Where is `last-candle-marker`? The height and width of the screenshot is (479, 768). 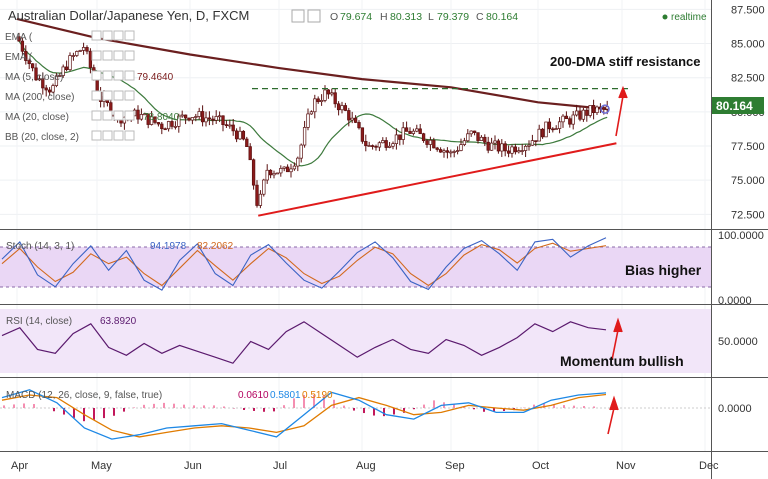
last-candle-marker is located at coordinates (605, 109).